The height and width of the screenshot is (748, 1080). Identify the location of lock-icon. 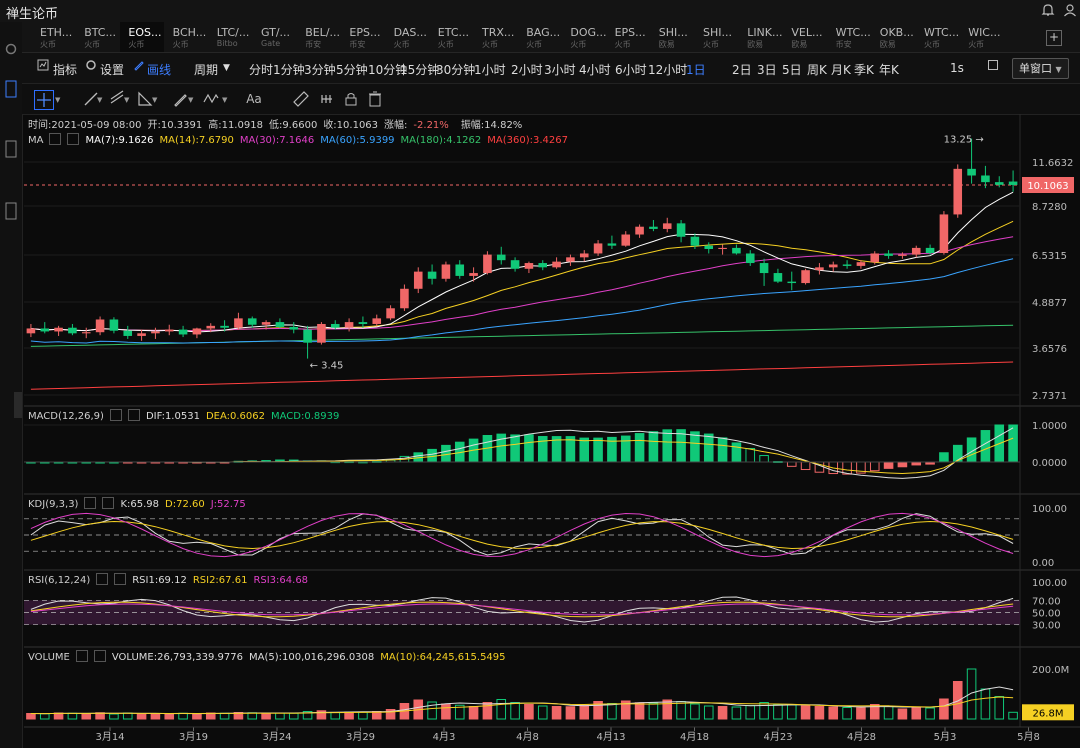
(351, 99).